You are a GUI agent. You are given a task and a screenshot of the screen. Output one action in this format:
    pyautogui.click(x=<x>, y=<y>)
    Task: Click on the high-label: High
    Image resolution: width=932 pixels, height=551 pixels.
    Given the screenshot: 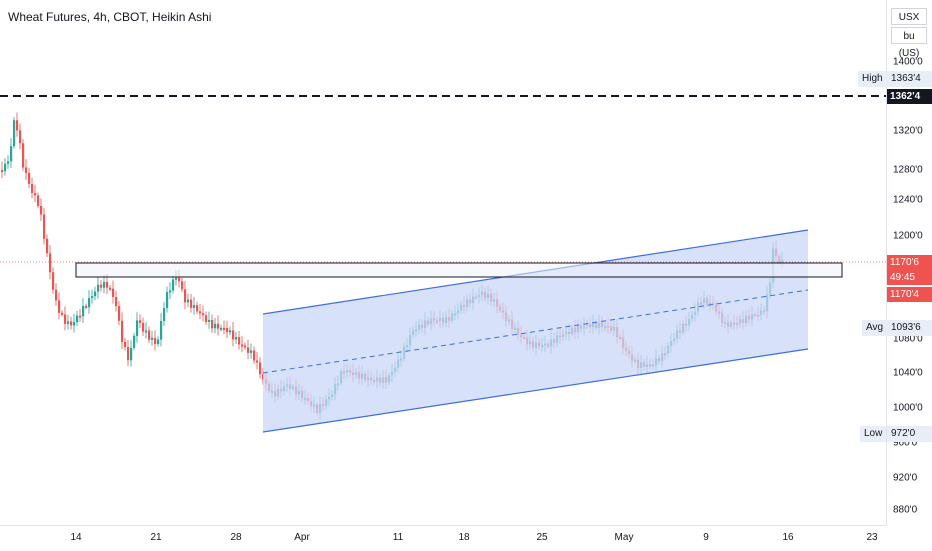 What is the action you would take?
    pyautogui.click(x=872, y=79)
    